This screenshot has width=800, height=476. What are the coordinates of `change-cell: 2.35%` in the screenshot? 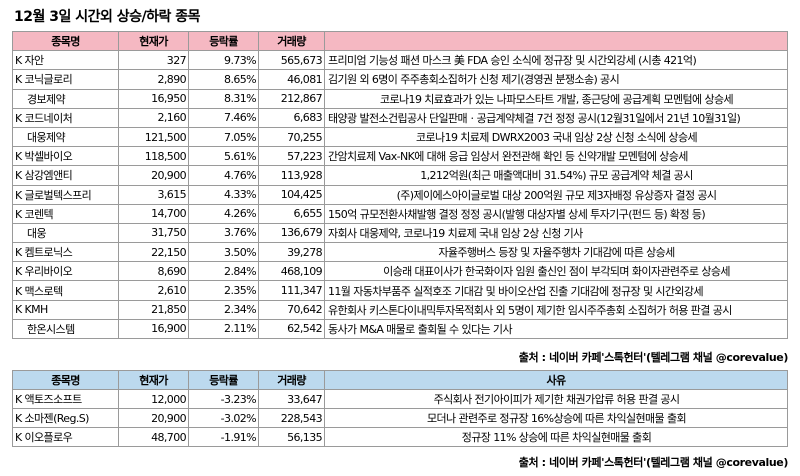 It's located at (223, 290).